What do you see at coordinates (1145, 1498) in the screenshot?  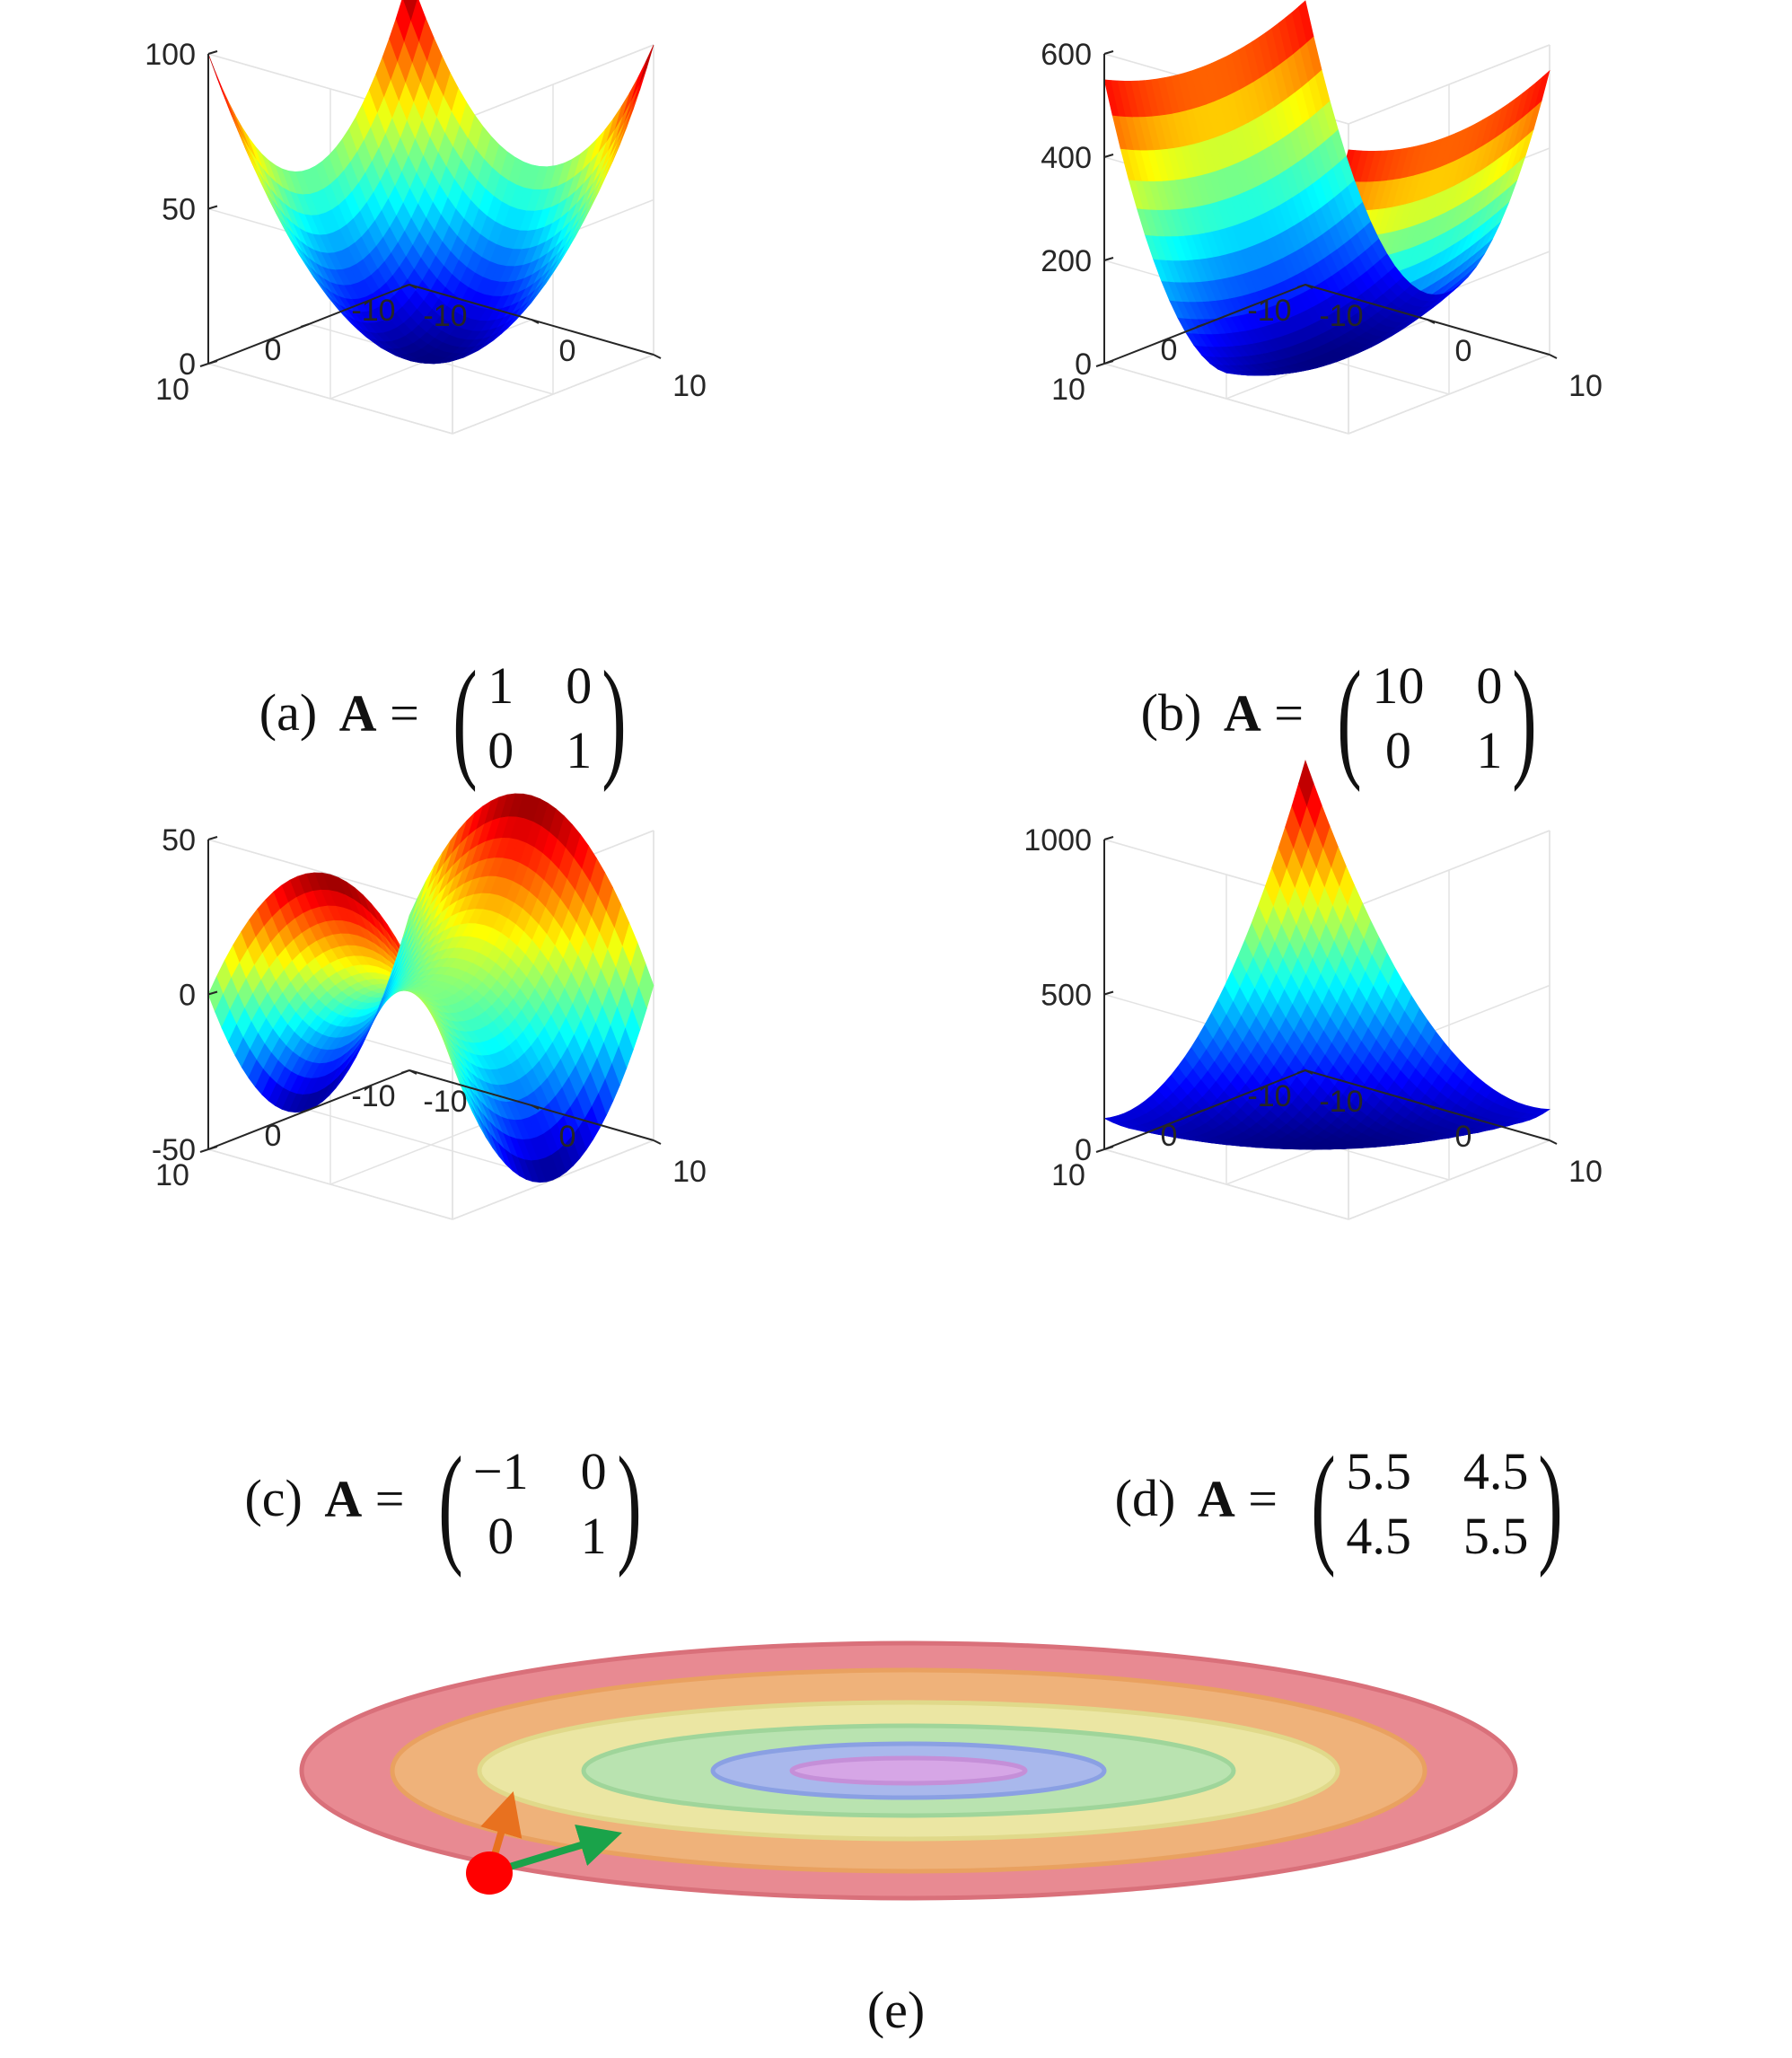 I see `caption-label: (d)` at bounding box center [1145, 1498].